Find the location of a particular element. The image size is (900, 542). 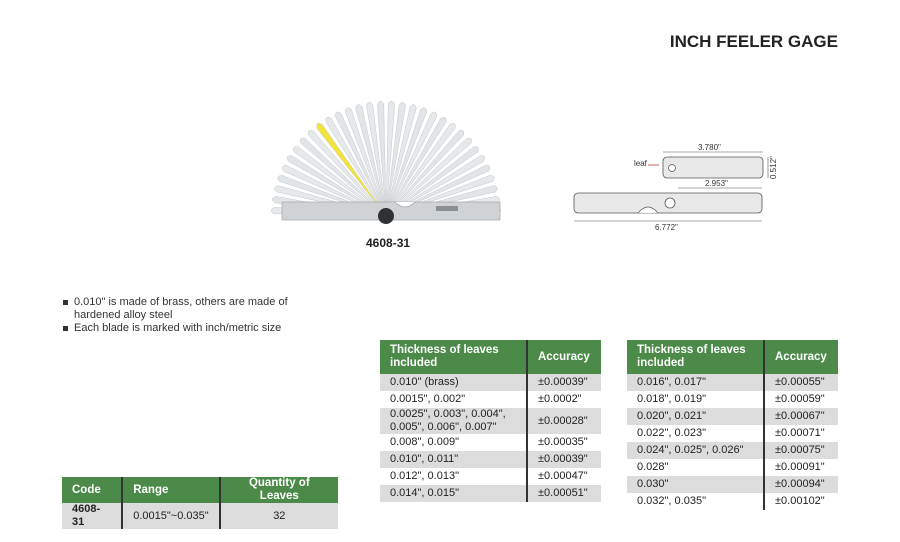

accuracy-cell: ±0.00094" is located at coordinates (800, 484).